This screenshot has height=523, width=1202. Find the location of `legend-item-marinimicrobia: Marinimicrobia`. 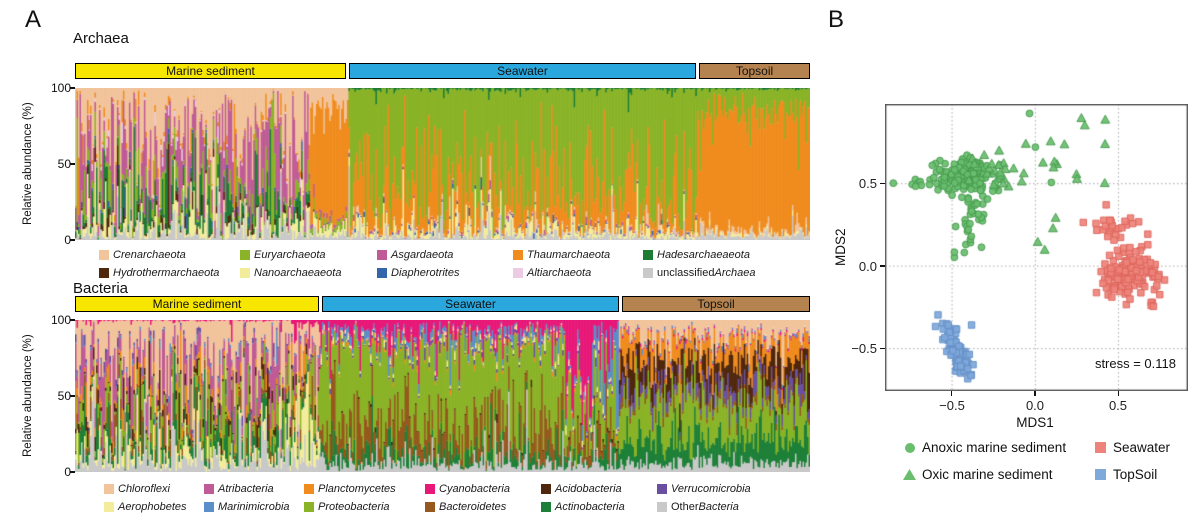

legend-item-marinimicrobia: Marinimicrobia is located at coordinates (247, 507).